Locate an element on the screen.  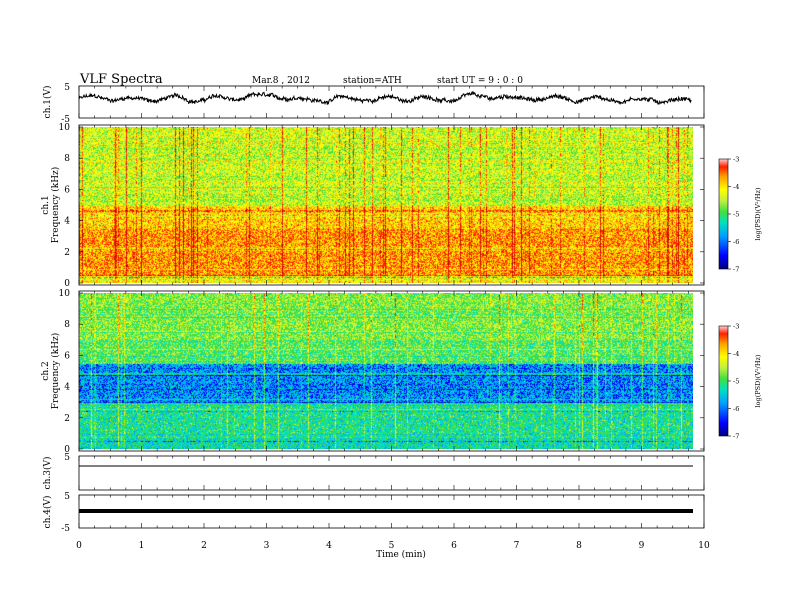
ch3-ylabel: ch.3(V) is located at coordinates (47, 473).